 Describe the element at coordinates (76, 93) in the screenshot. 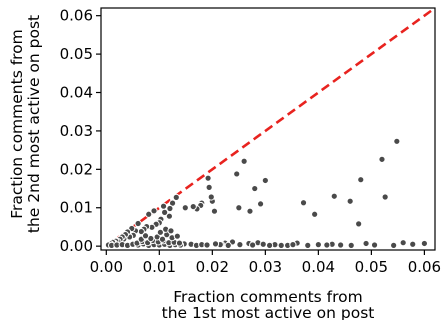

I see `y-tick-label: 0.04` at that location.